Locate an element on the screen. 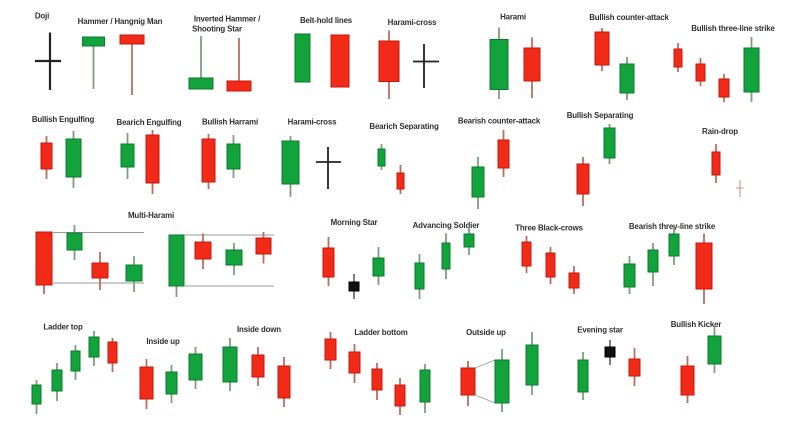 The image size is (800, 448). svg-text: Harami is located at coordinates (513, 17).